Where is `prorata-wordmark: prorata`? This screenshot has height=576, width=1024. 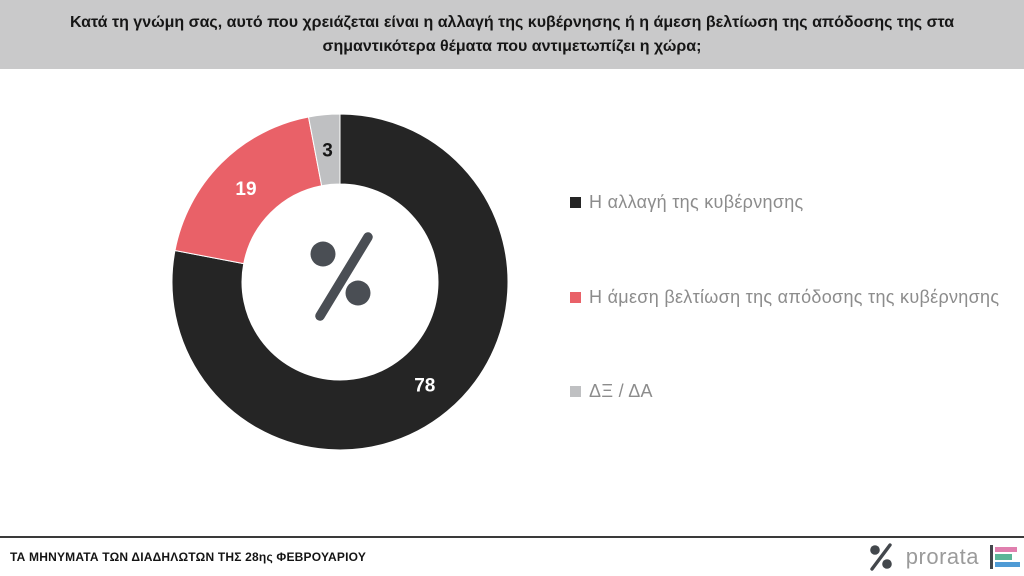 prorata-wordmark: prorata is located at coordinates (942, 556).